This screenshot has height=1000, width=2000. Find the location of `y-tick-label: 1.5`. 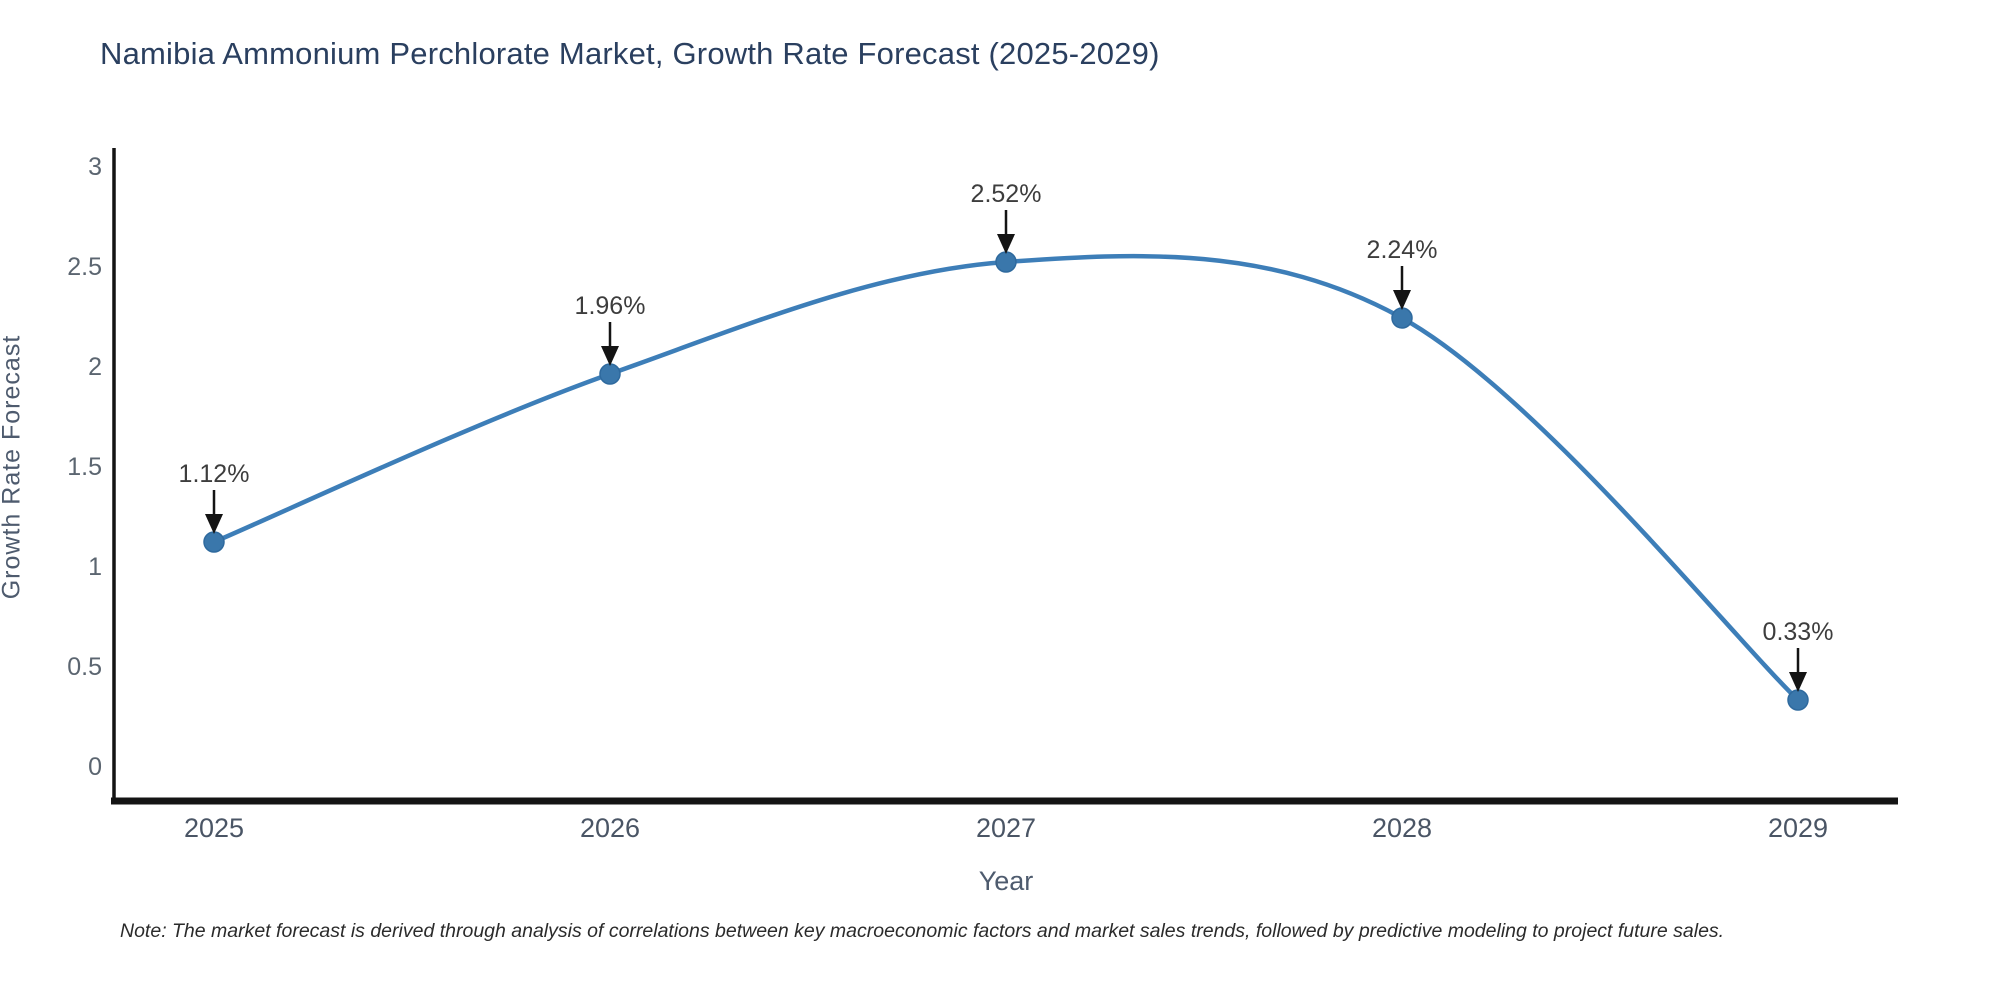

y-tick-label: 1.5 is located at coordinates (84, 467).